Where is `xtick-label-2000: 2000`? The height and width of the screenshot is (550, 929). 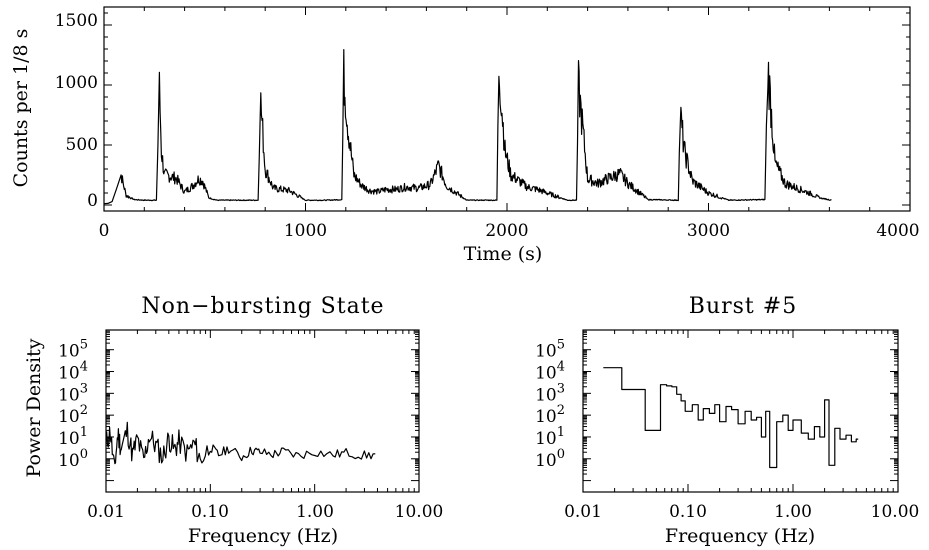 xtick-label-2000: 2000 is located at coordinates (506, 231).